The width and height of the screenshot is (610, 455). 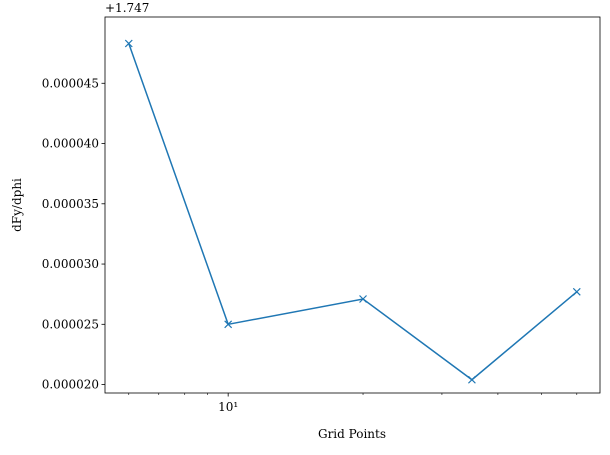 I want to click on x-axis-label: Grid Points, so click(x=352, y=434).